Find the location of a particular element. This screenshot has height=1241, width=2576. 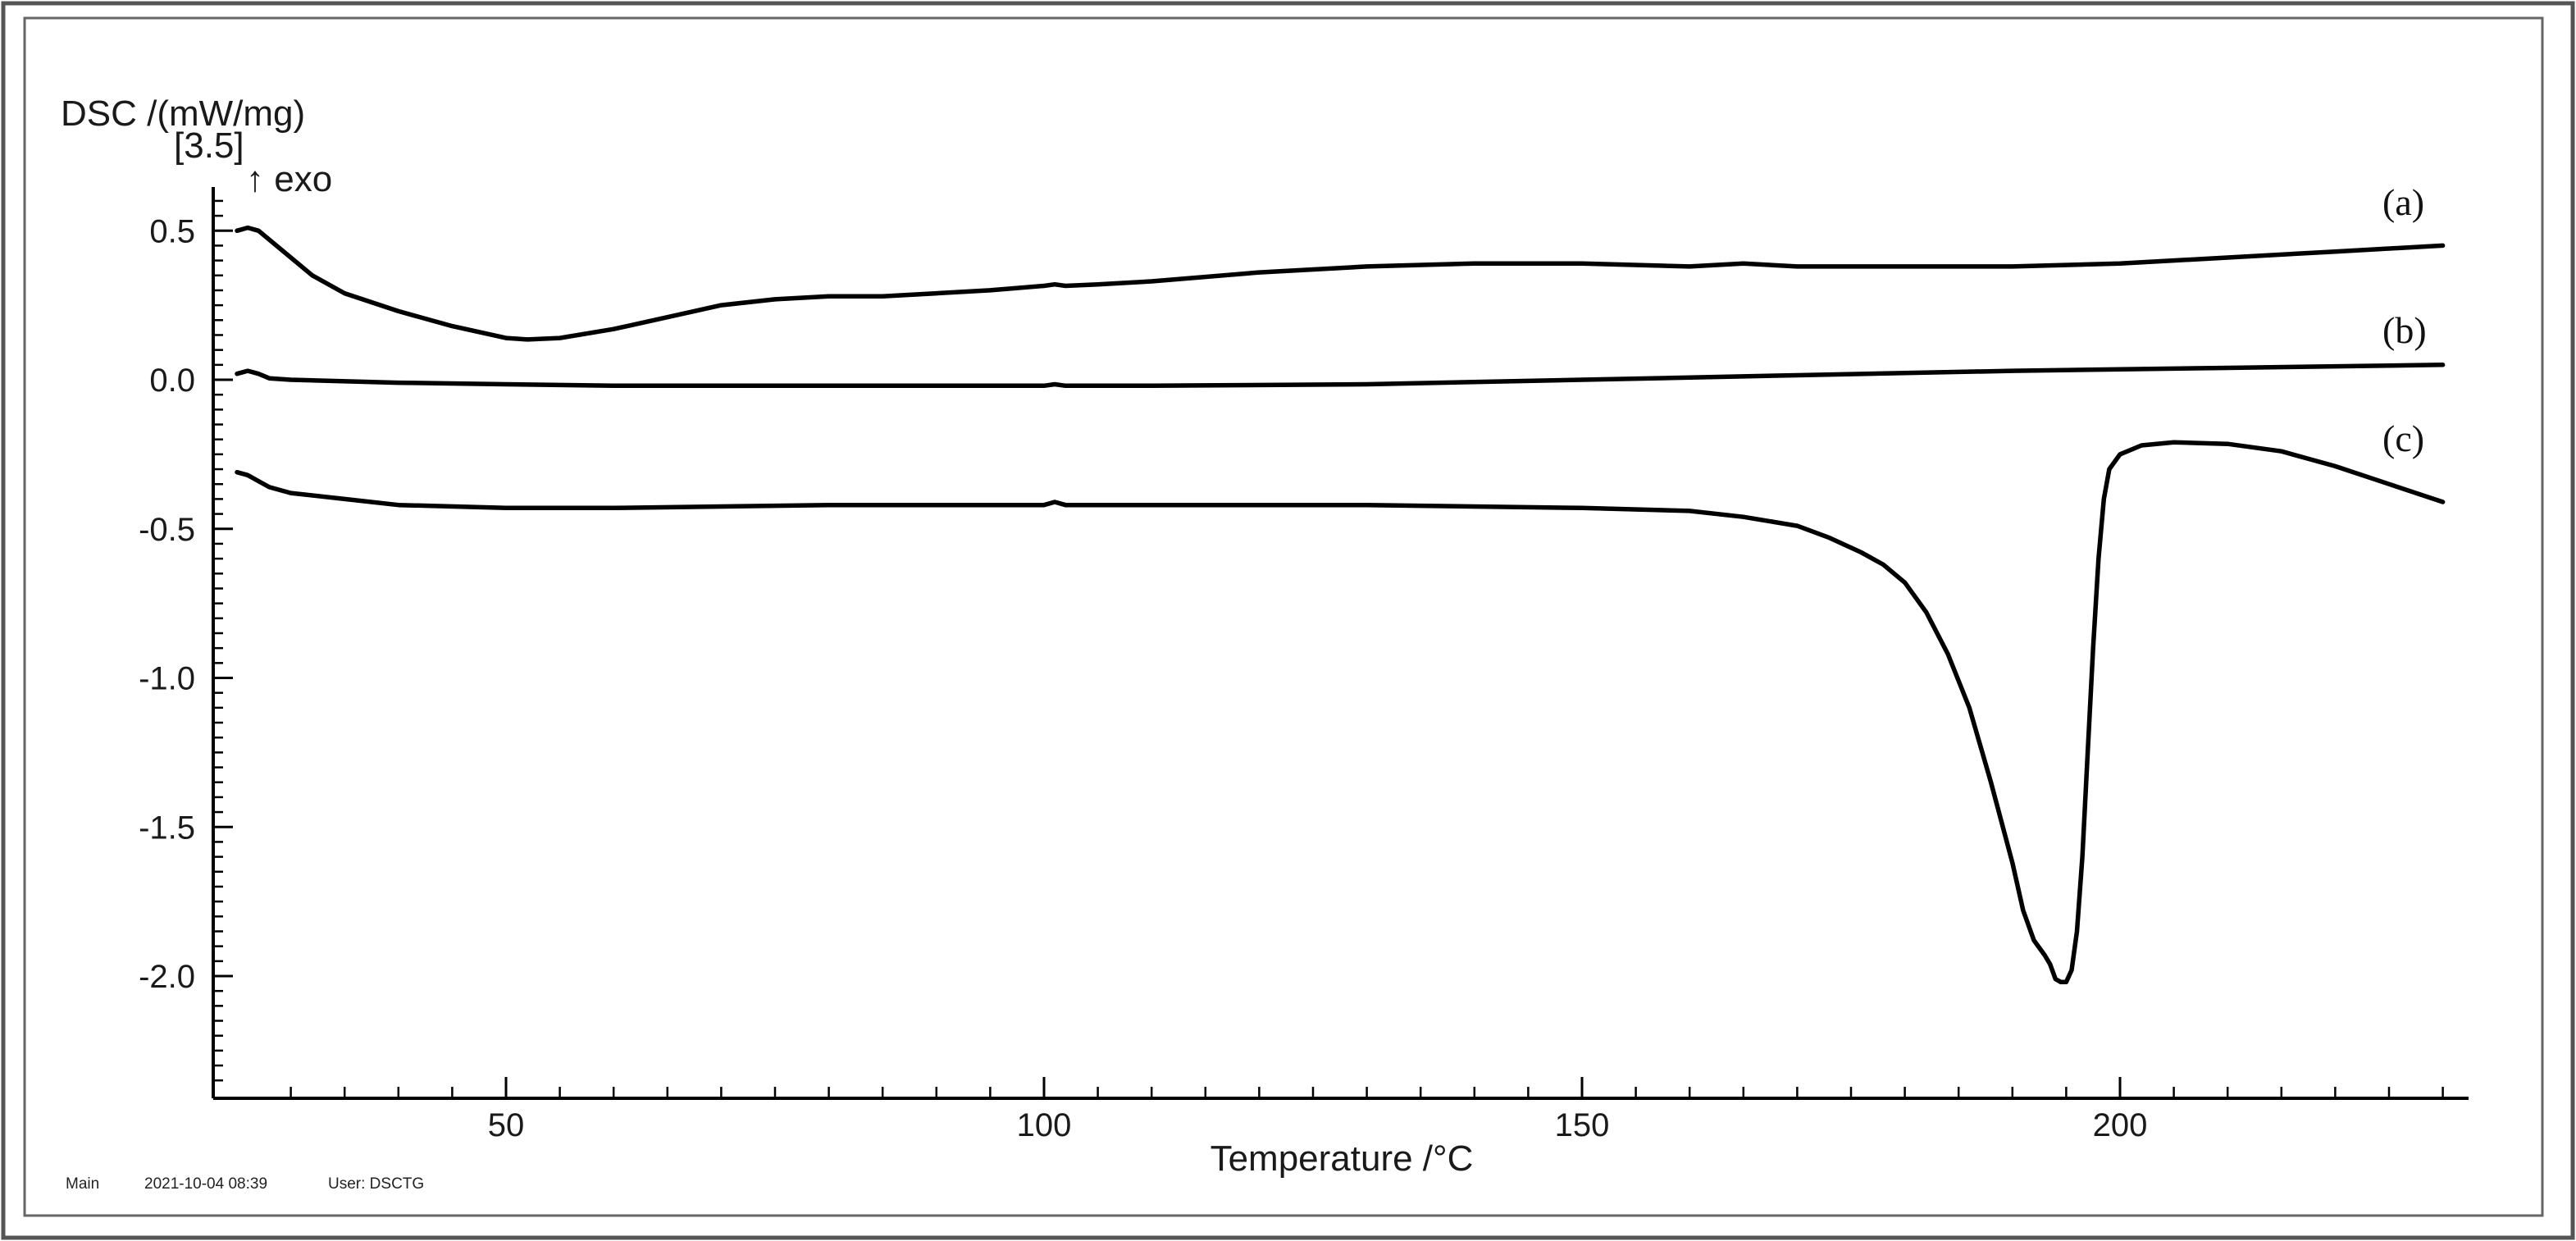

series-line-a is located at coordinates (1340, 283).